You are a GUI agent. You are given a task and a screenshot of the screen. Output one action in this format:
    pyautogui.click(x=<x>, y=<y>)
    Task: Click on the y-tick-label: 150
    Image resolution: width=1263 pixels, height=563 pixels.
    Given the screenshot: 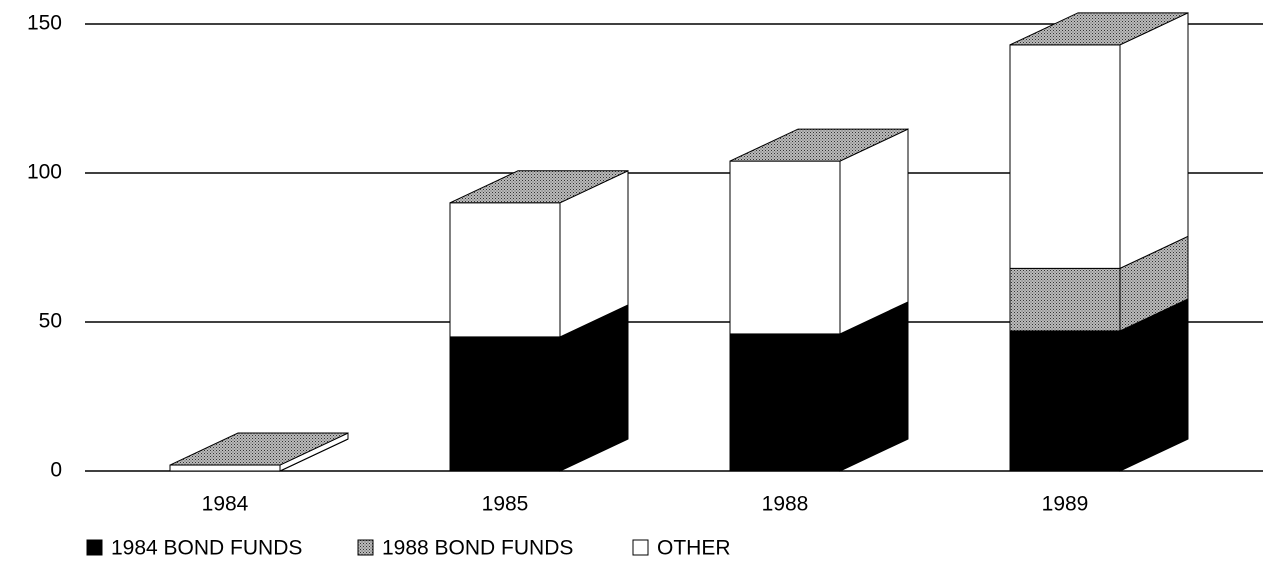 What is the action you would take?
    pyautogui.click(x=44, y=23)
    